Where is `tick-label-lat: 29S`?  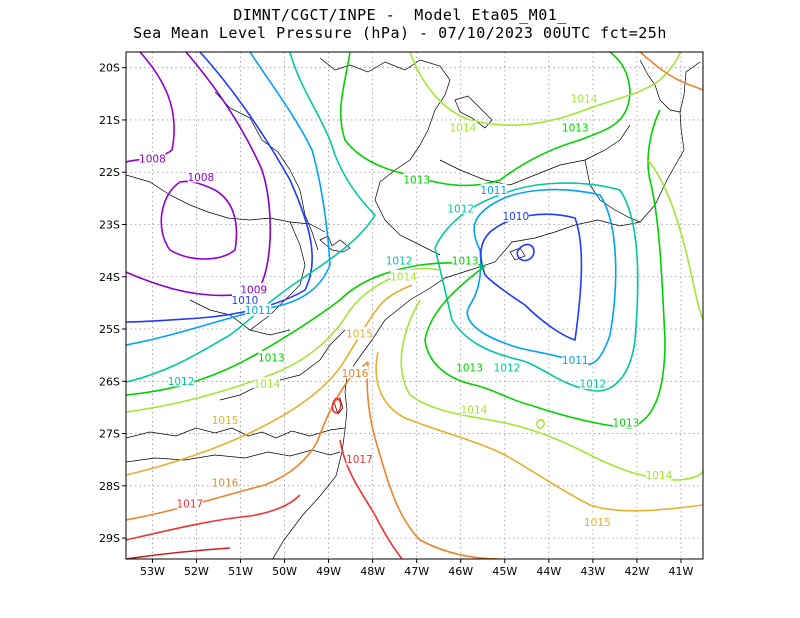 tick-label-lat: 29S is located at coordinates (109, 538).